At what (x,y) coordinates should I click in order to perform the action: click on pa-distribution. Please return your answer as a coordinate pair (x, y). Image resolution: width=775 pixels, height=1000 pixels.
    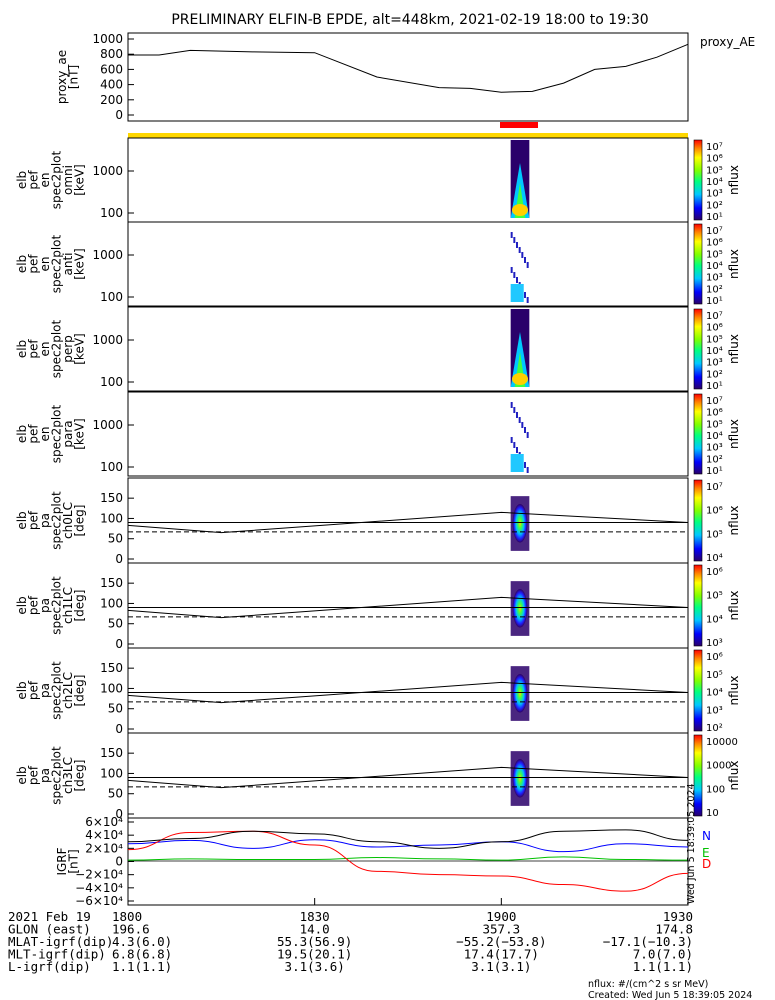
    Looking at the image, I should click on (520, 523).